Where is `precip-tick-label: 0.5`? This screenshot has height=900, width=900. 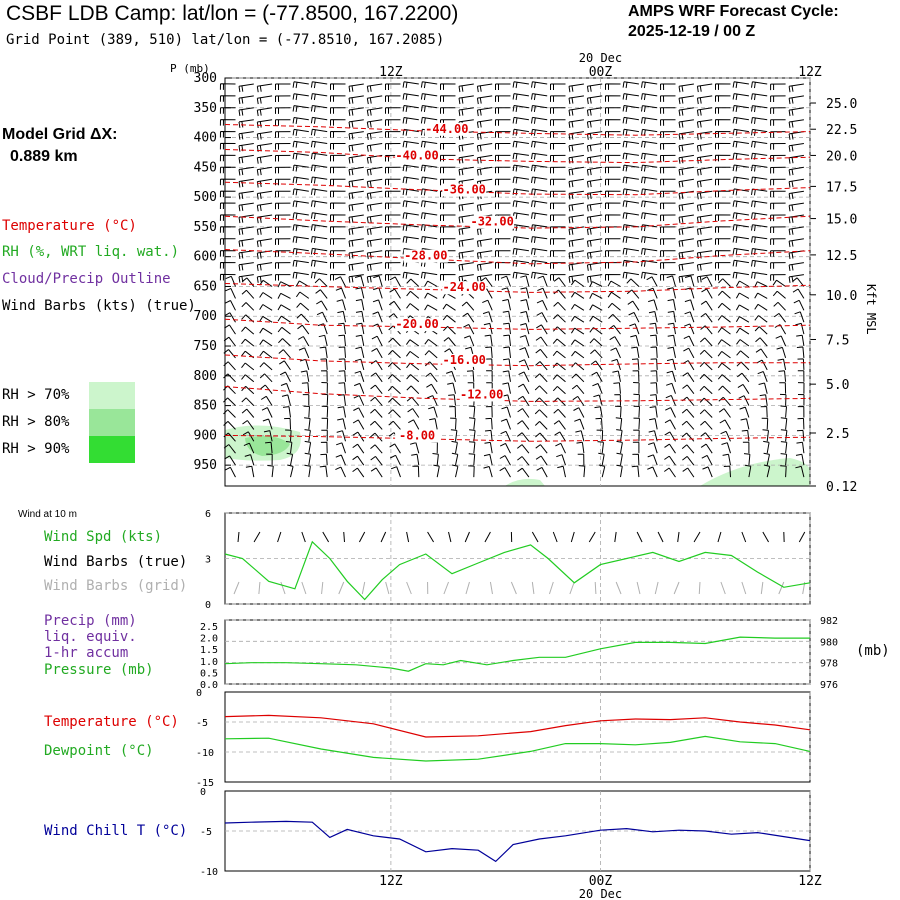
precip-tick-label: 0.5 is located at coordinates (209, 673).